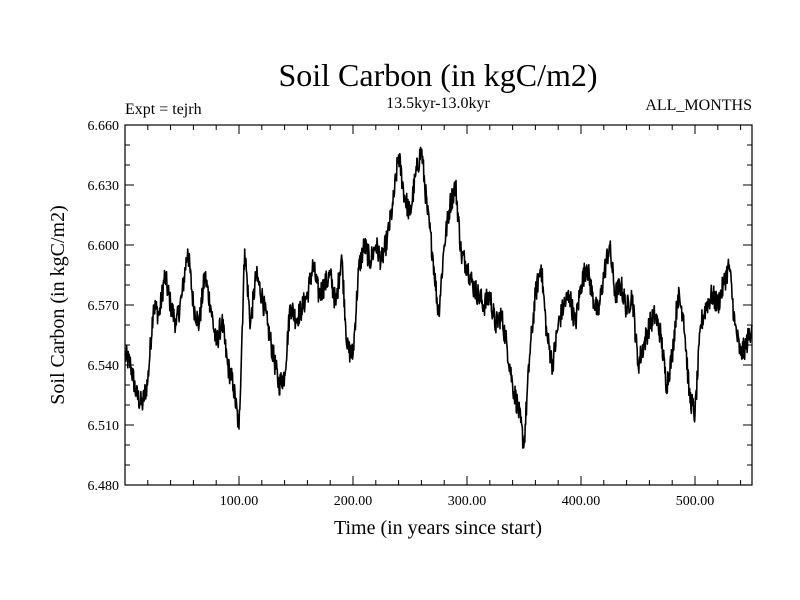 The width and height of the screenshot is (800, 600). Describe the element at coordinates (104, 426) in the screenshot. I see `y-tick-label: 6.510` at that location.